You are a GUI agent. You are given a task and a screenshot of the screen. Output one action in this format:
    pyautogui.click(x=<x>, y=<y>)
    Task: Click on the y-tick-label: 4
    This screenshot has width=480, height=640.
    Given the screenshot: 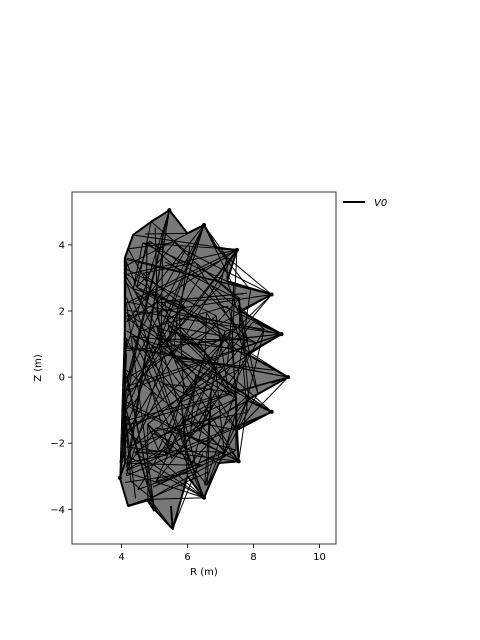 What is the action you would take?
    pyautogui.click(x=62, y=245)
    